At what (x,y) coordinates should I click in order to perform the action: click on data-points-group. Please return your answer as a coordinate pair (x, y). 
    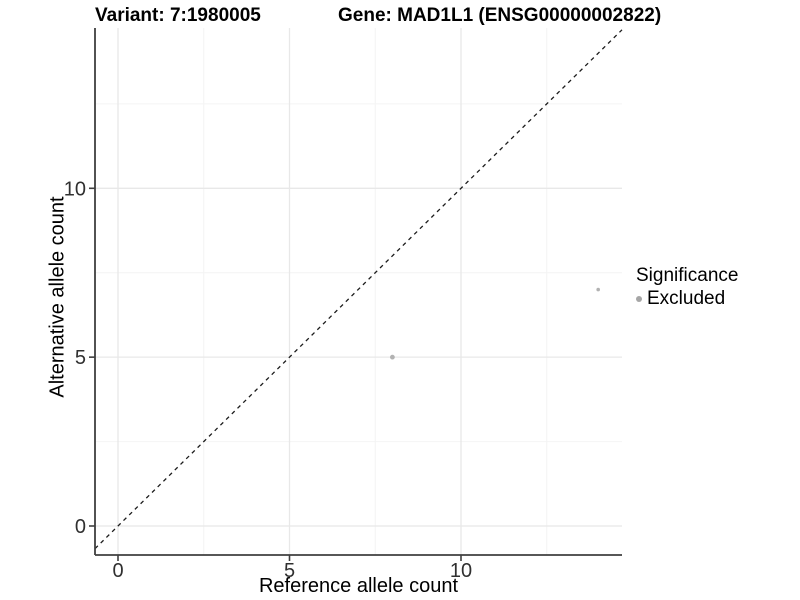
    Looking at the image, I should click on (495, 323).